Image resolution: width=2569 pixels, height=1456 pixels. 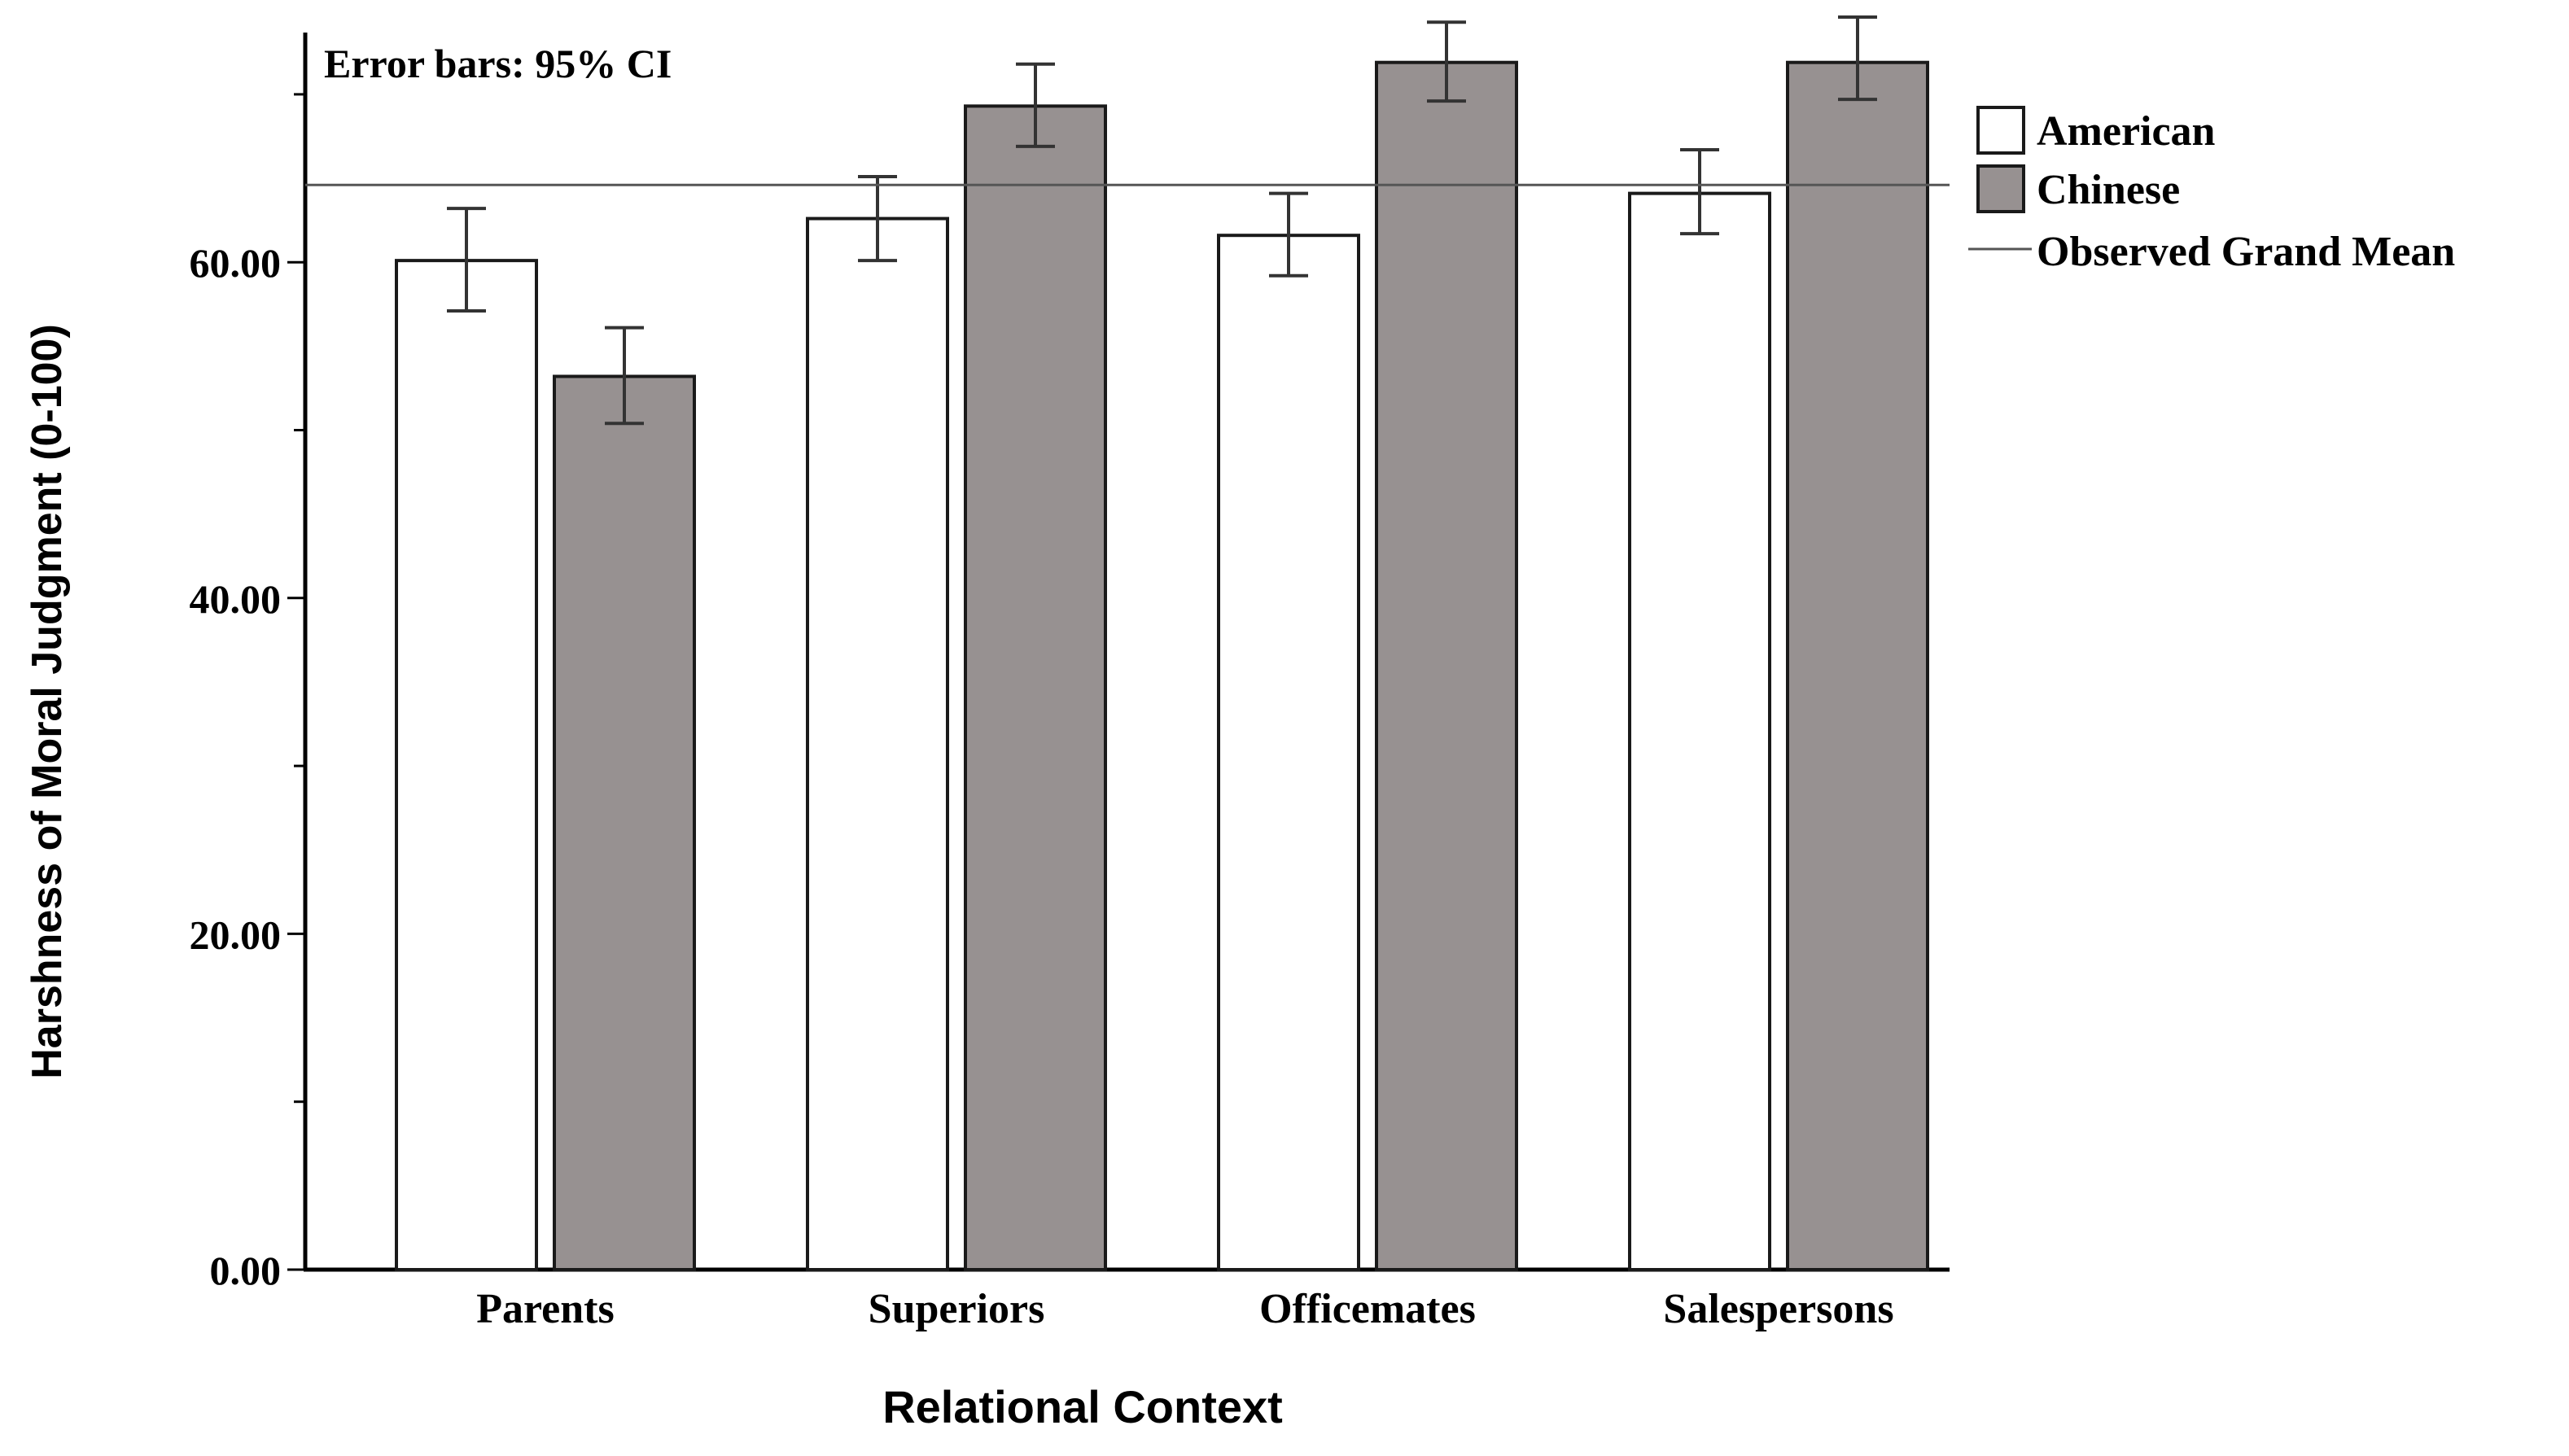 I want to click on y-tick-label: 20.00, so click(x=236, y=934).